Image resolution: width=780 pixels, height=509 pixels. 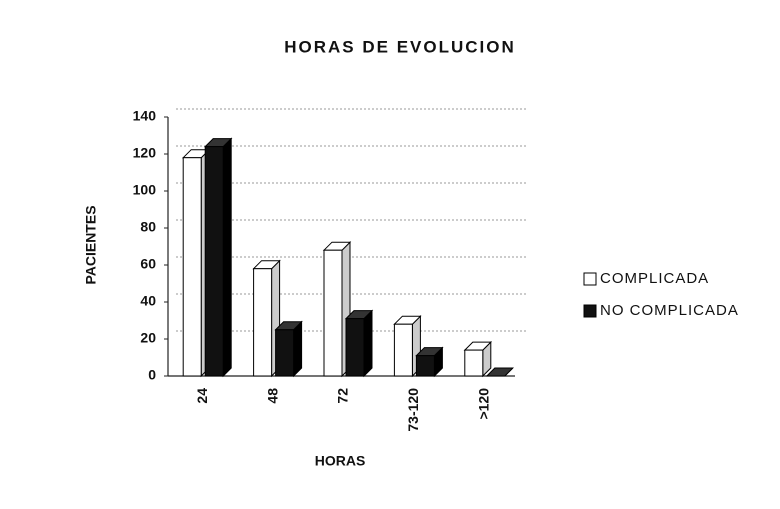 What do you see at coordinates (91, 244) in the screenshot?
I see `y-axis-label: PACIENTES` at bounding box center [91, 244].